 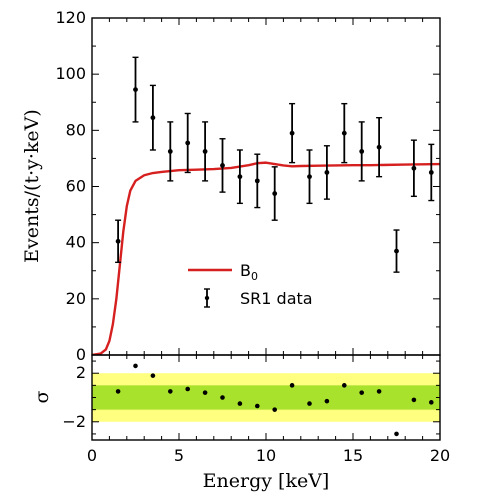 What do you see at coordinates (76, 298) in the screenshot?
I see `y-tick-label: 20` at bounding box center [76, 298].